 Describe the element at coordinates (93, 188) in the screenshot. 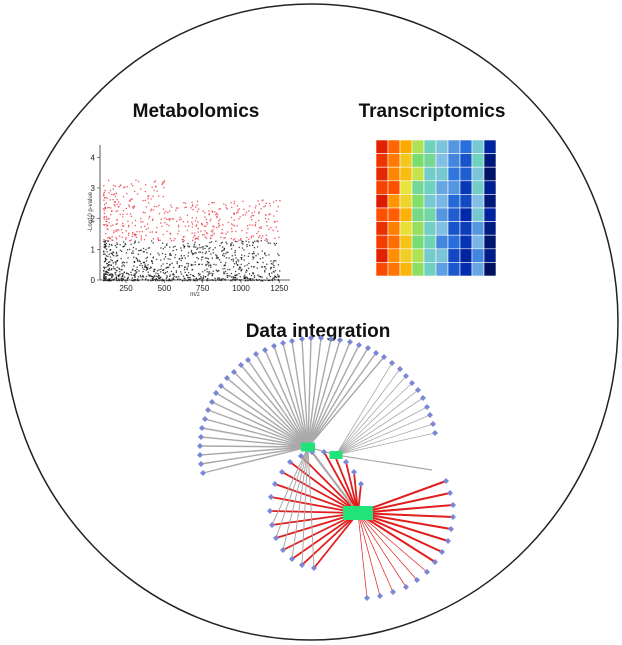

I see `y-tick-label: 3` at that location.